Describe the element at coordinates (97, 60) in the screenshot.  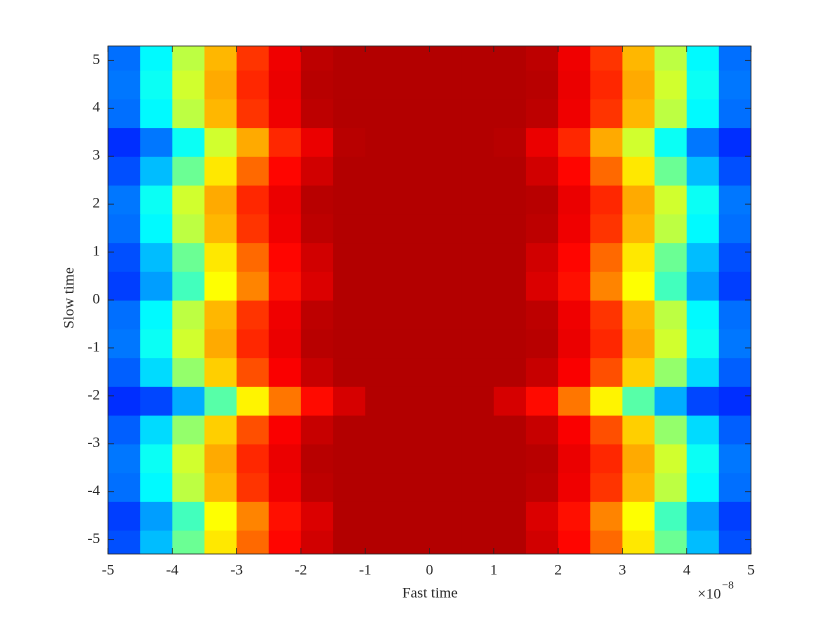
I see `y-tick-label: 5` at that location.